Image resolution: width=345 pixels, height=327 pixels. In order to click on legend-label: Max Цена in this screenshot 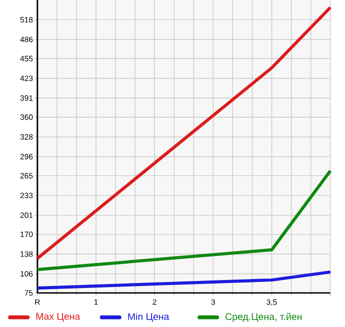, I will do `click(58, 317)`.